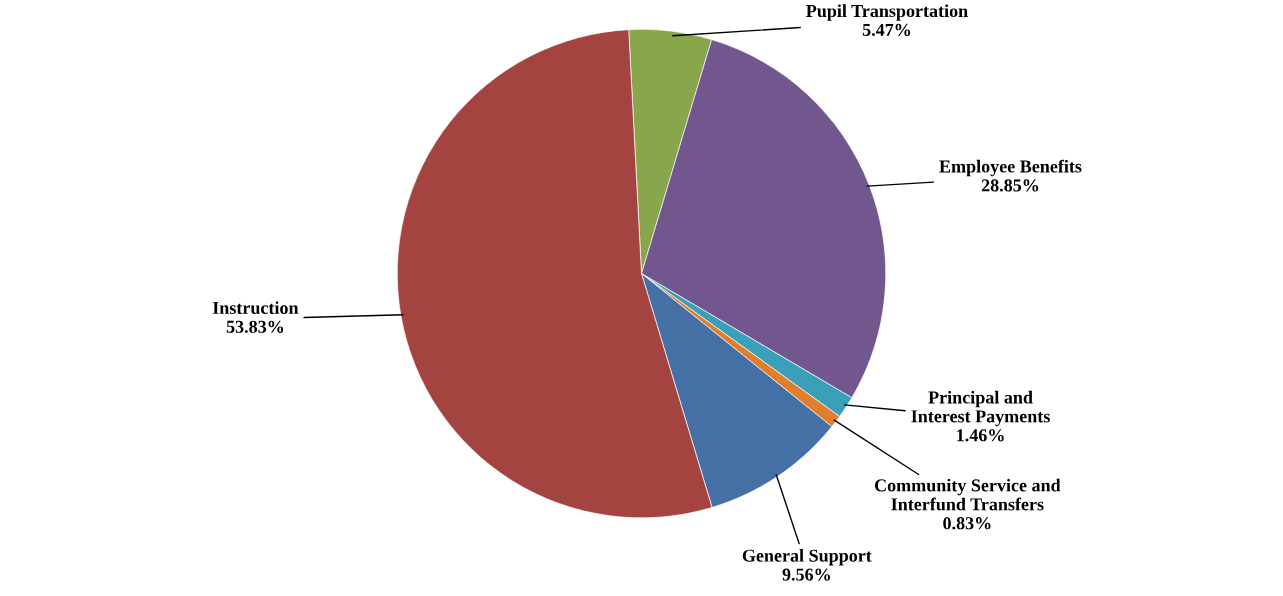 This screenshot has width=1283, height=596. What do you see at coordinates (255, 326) in the screenshot?
I see `data-label: 53.83%` at bounding box center [255, 326].